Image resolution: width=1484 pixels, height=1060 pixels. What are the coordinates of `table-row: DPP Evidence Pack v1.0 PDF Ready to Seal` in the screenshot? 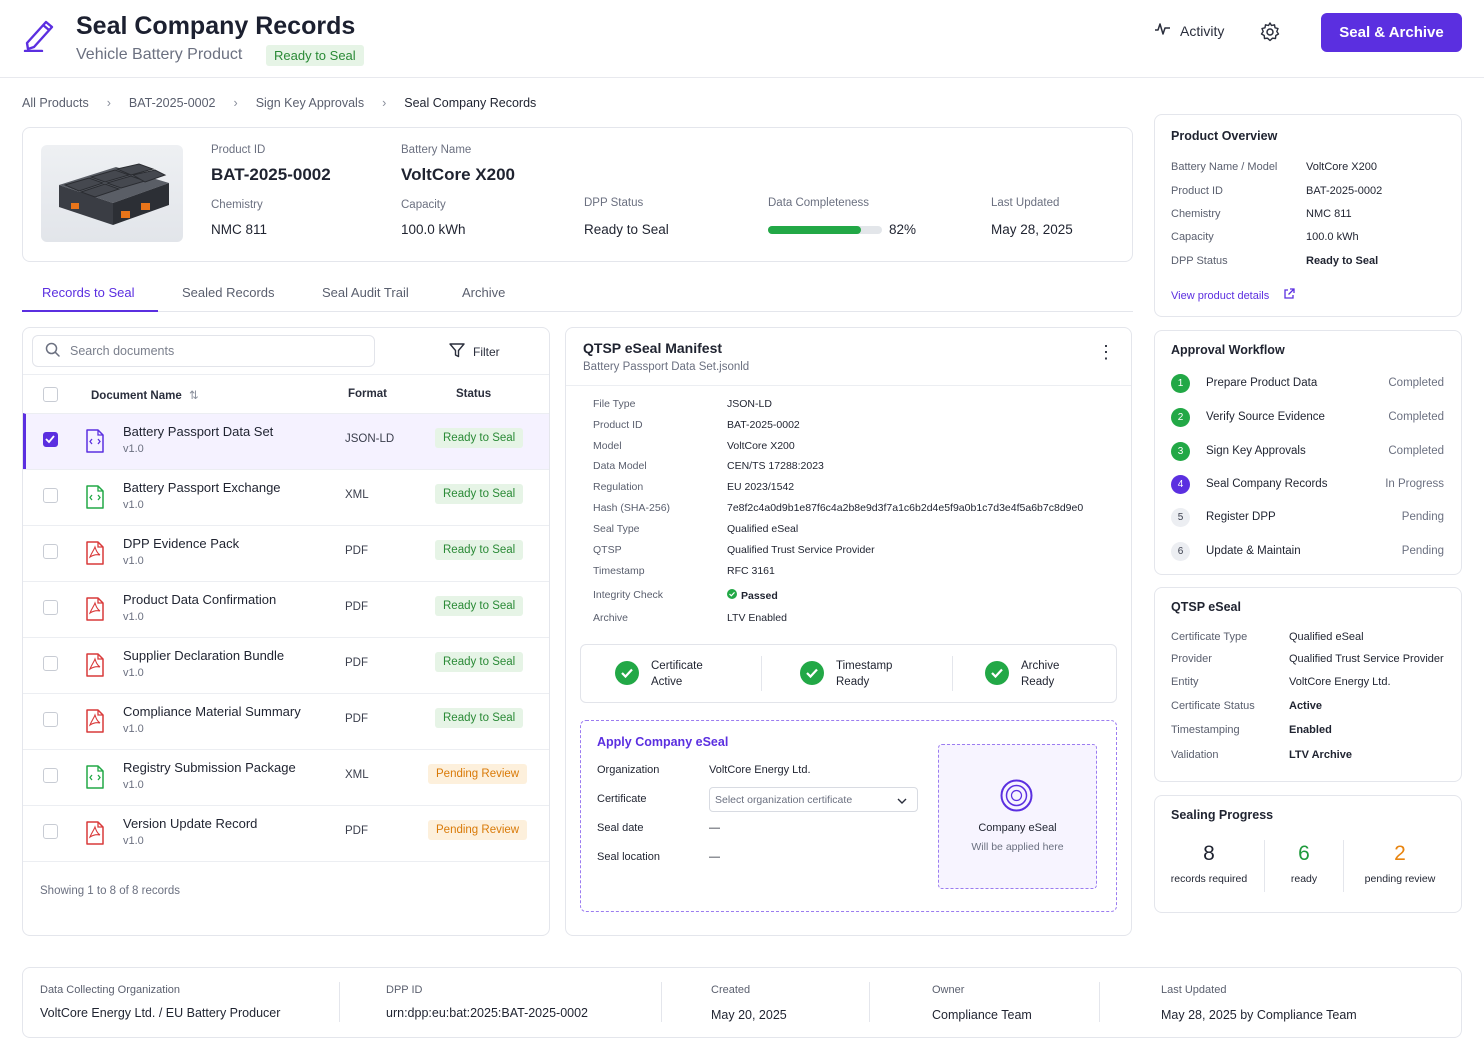 It's located at (286, 553).